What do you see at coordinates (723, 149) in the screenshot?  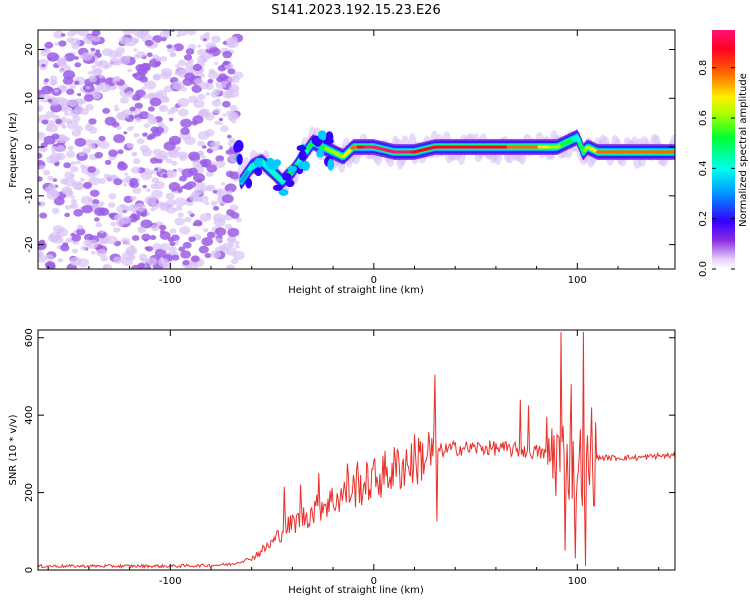 I see `colorbar-gradient` at bounding box center [723, 149].